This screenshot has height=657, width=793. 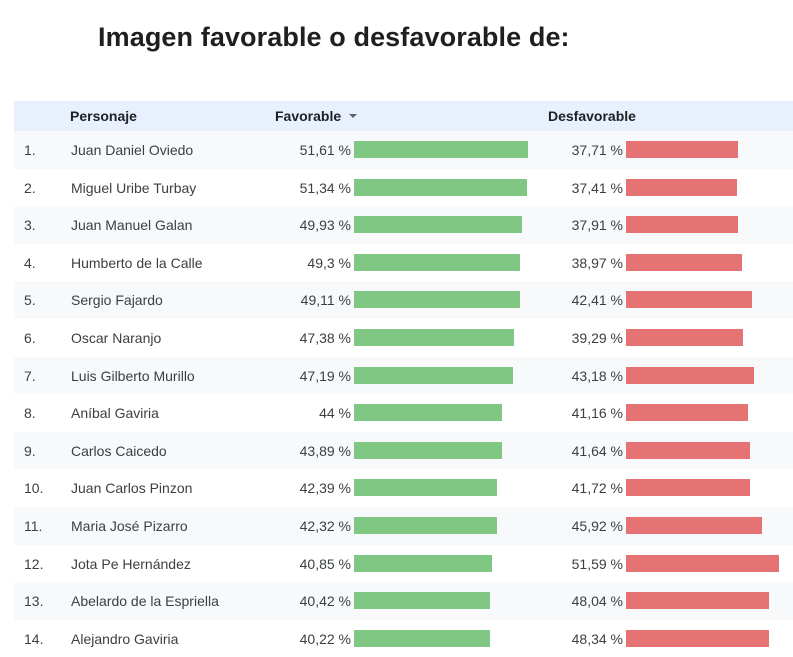 What do you see at coordinates (597, 225) in the screenshot?
I see `desfavorable-value-label: 37,91 %` at bounding box center [597, 225].